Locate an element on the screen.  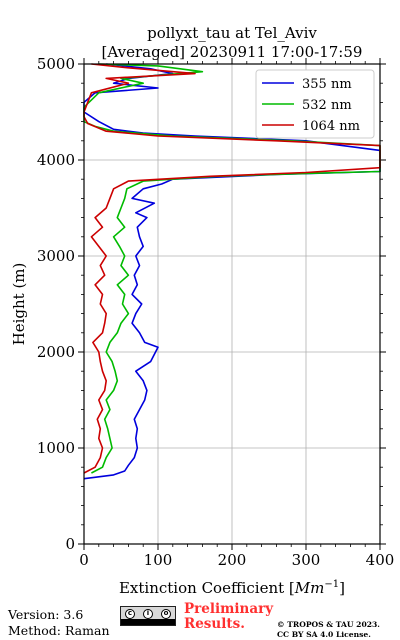
preliminary-line1: Preliminary is located at coordinates (229, 609).